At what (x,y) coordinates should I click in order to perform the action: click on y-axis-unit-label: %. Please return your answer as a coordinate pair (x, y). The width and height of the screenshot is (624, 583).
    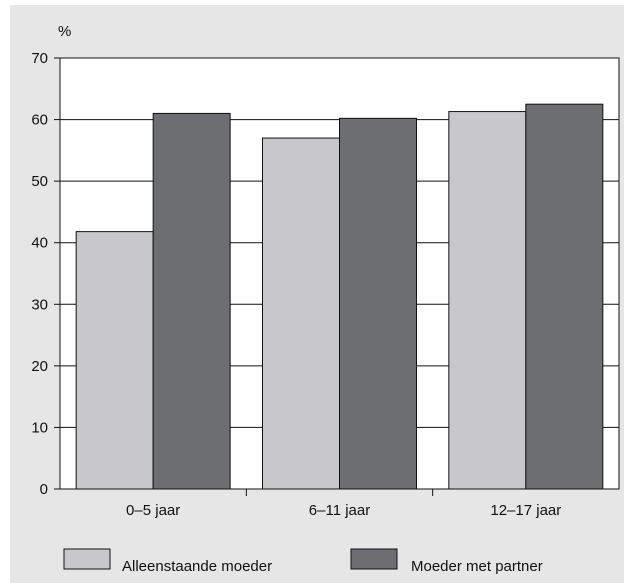
    Looking at the image, I should click on (64, 31).